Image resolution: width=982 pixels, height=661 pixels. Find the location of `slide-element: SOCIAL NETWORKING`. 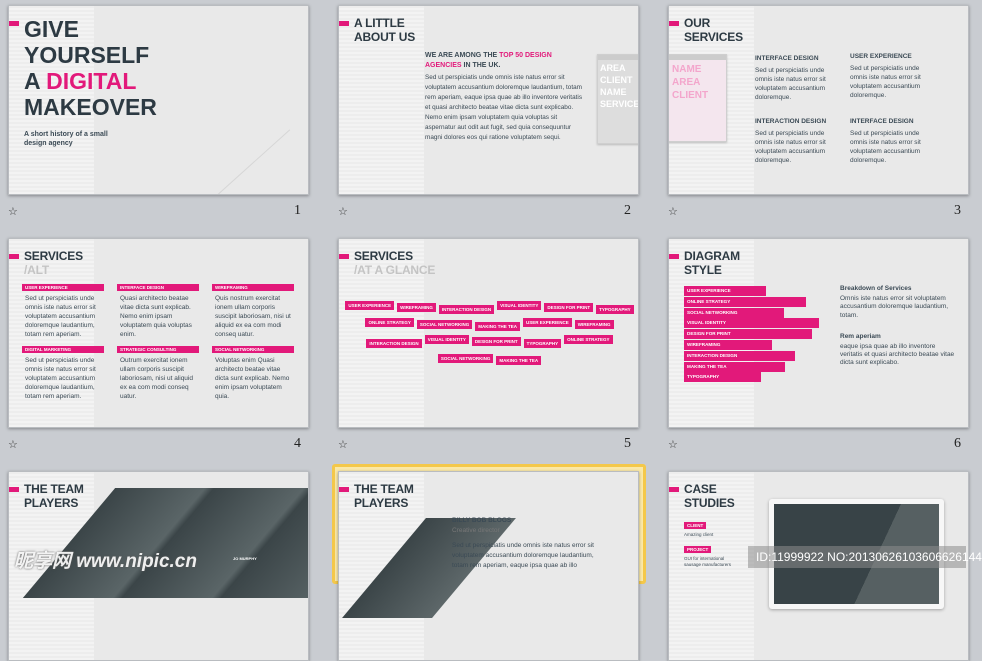

slide-element: SOCIAL NETWORKING is located at coordinates (253, 349).